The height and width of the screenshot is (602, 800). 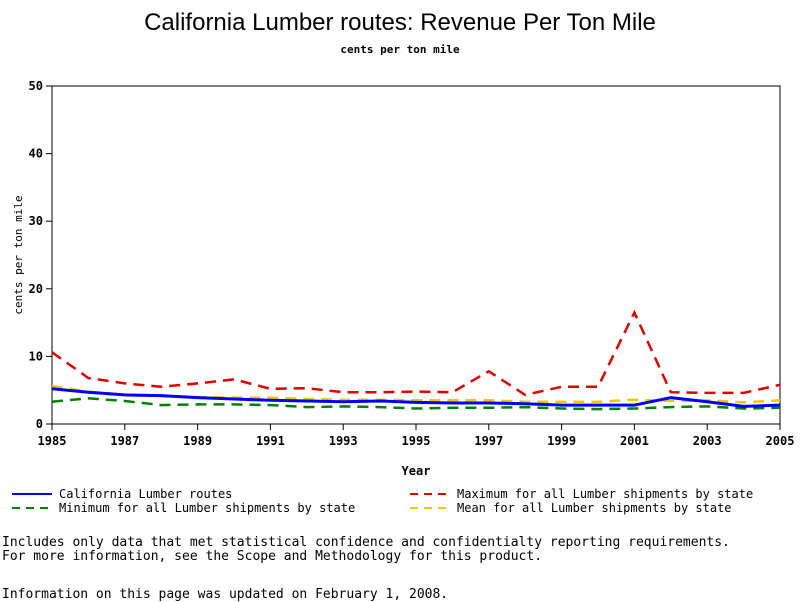 What do you see at coordinates (36, 356) in the screenshot?
I see `y-tick-label: 10` at bounding box center [36, 356].